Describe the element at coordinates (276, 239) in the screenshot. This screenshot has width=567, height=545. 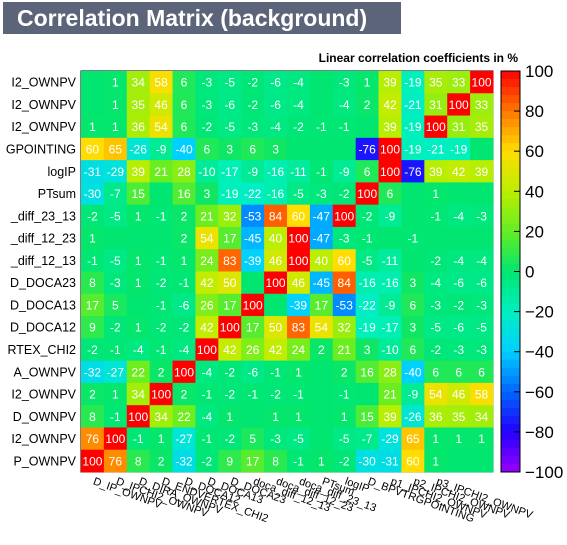
I see `cell-value-label: 40` at that location.